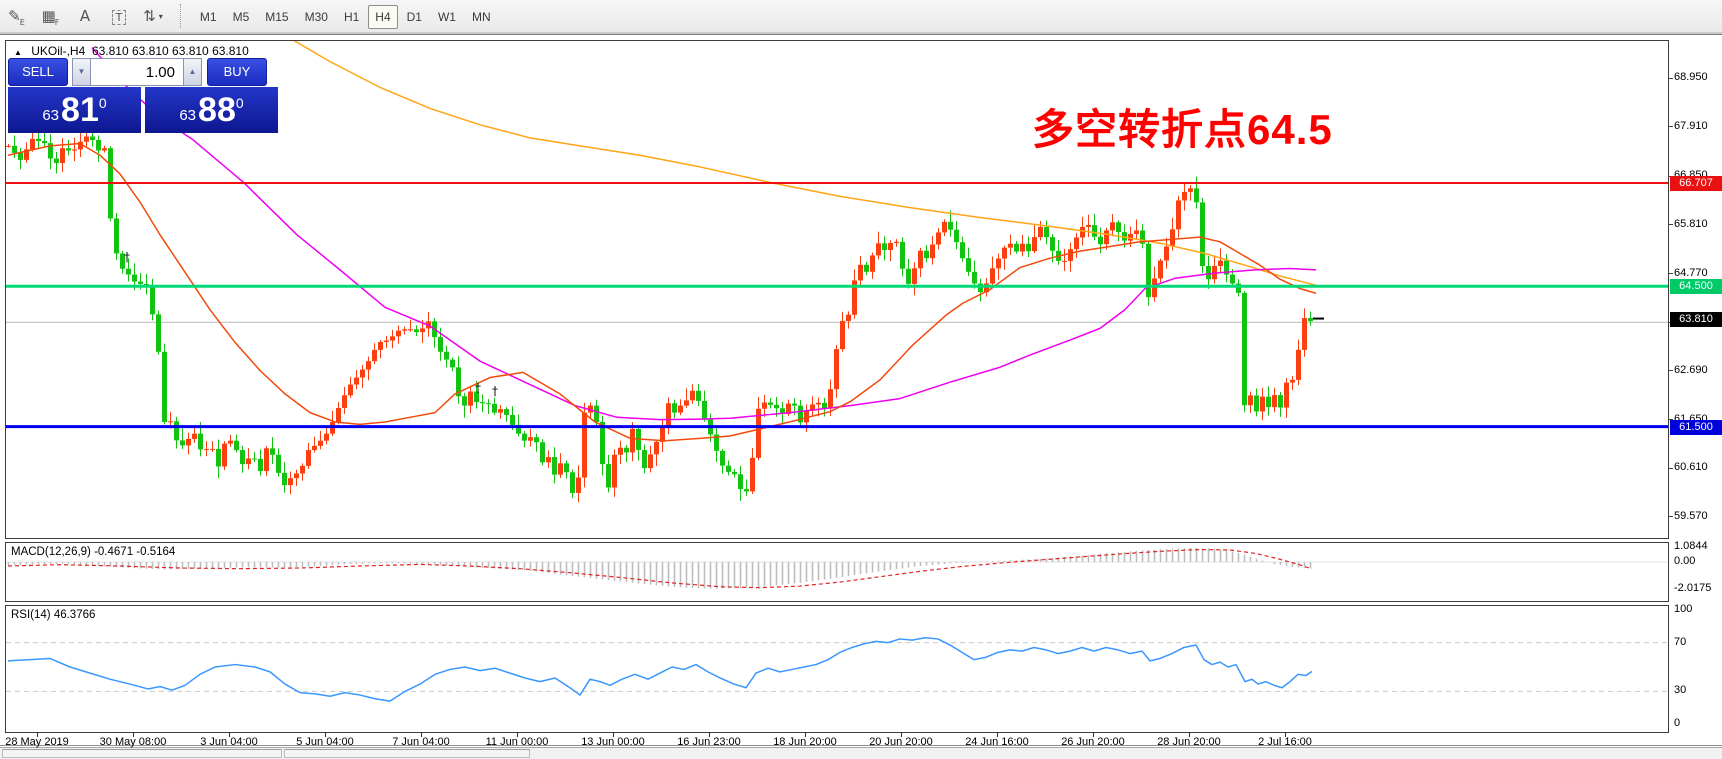 The image size is (1722, 759). I want to click on timeframe-button-m5: M5, so click(241, 17).